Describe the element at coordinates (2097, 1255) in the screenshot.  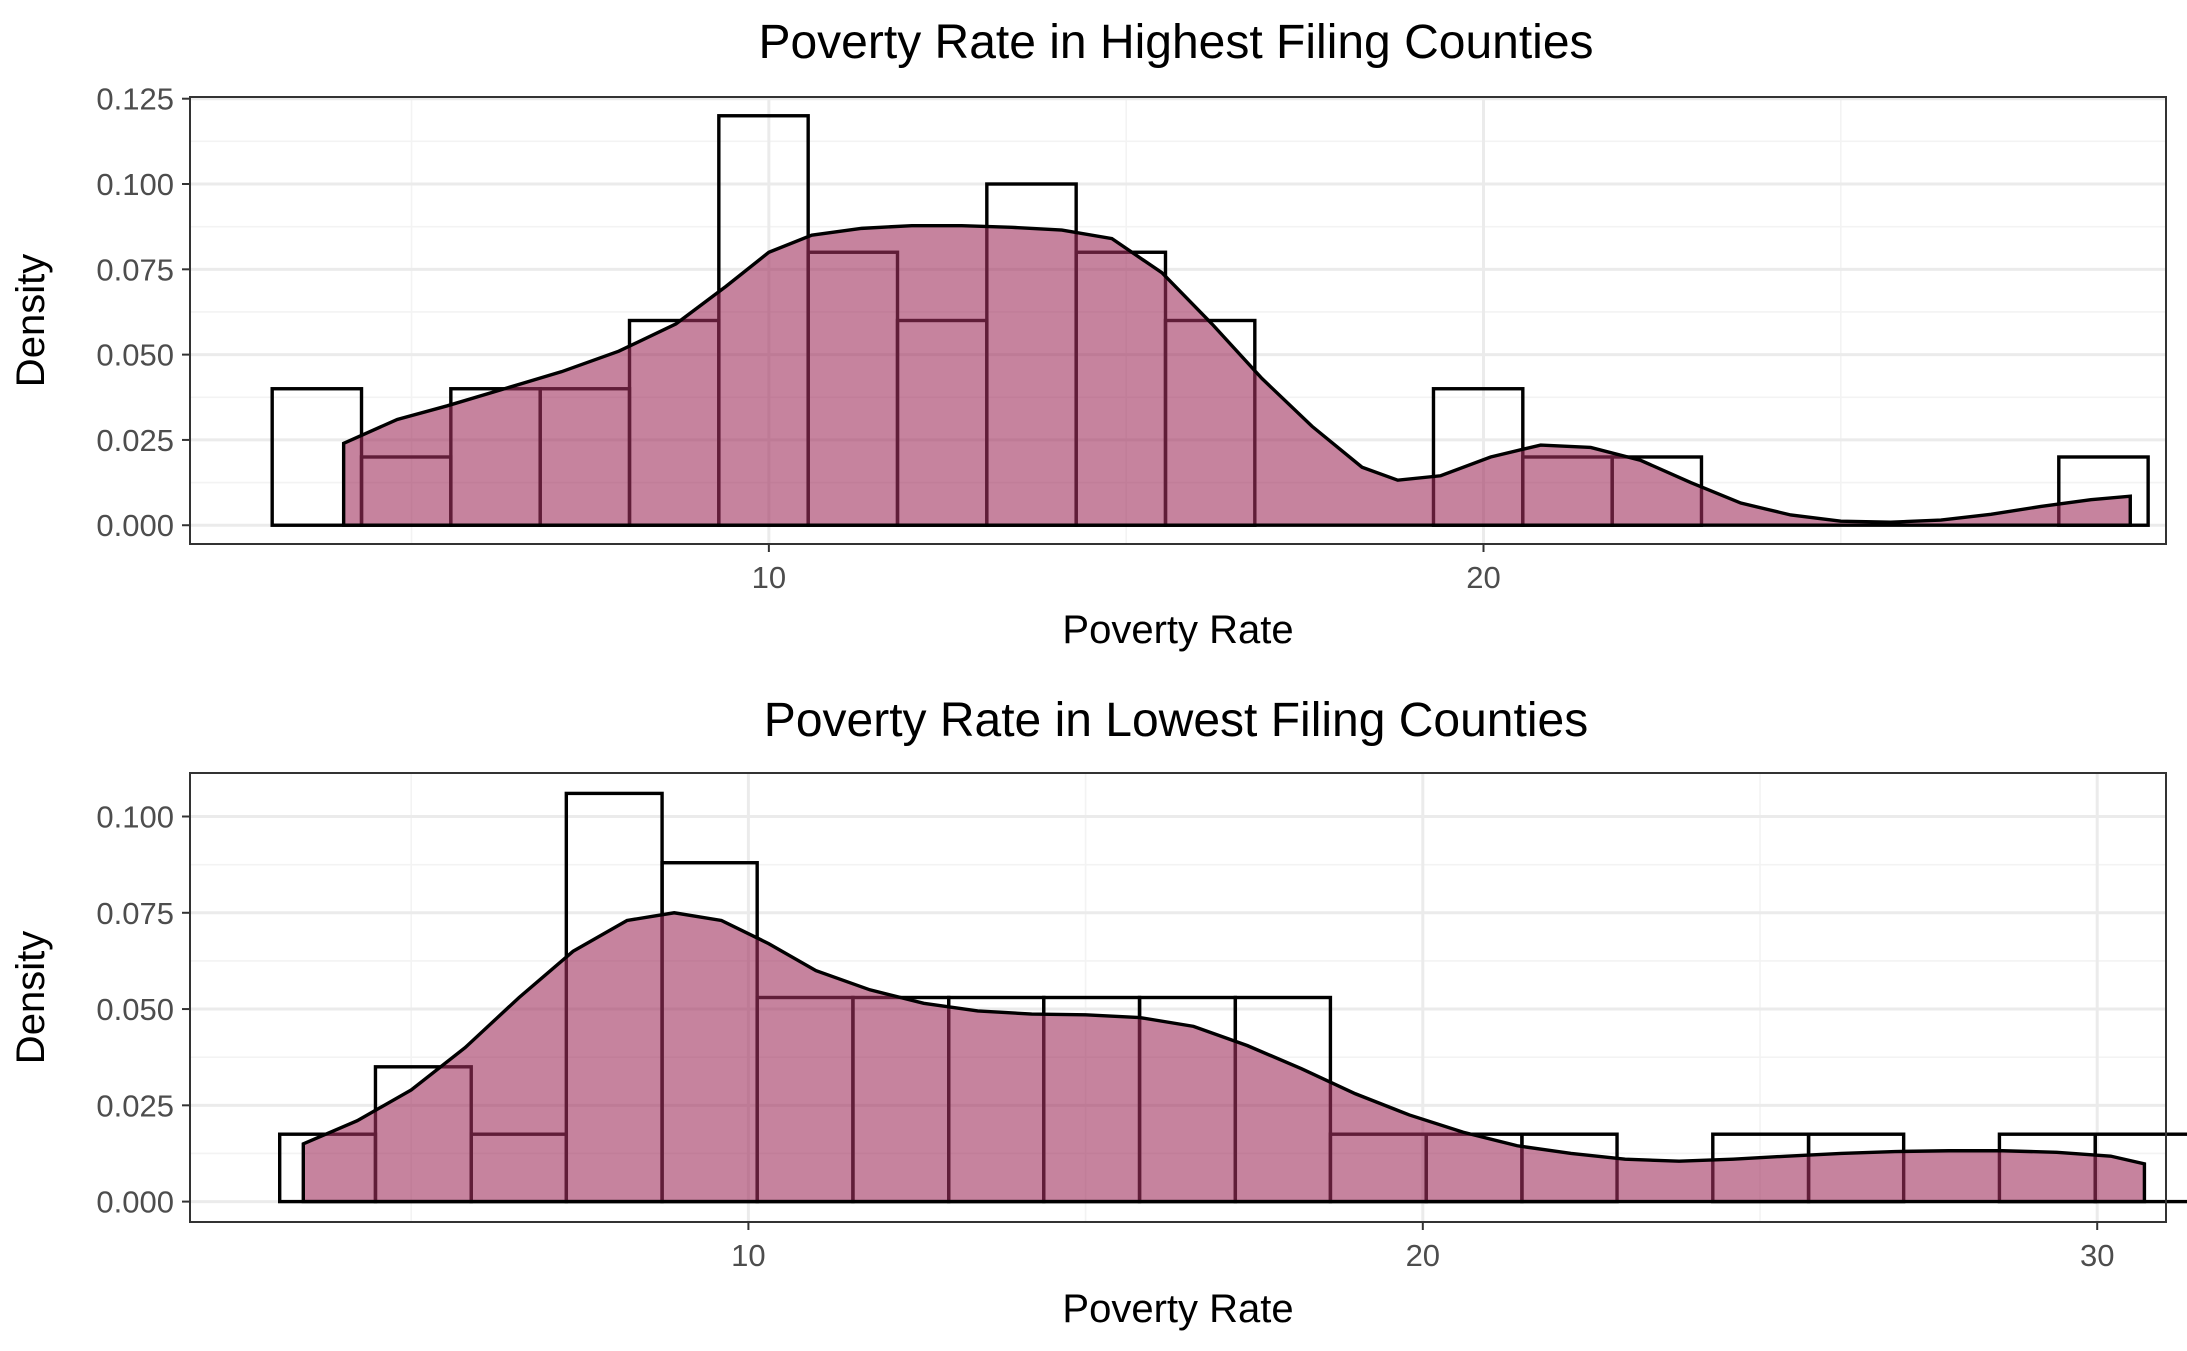
I see `x-tick-label: 30` at that location.